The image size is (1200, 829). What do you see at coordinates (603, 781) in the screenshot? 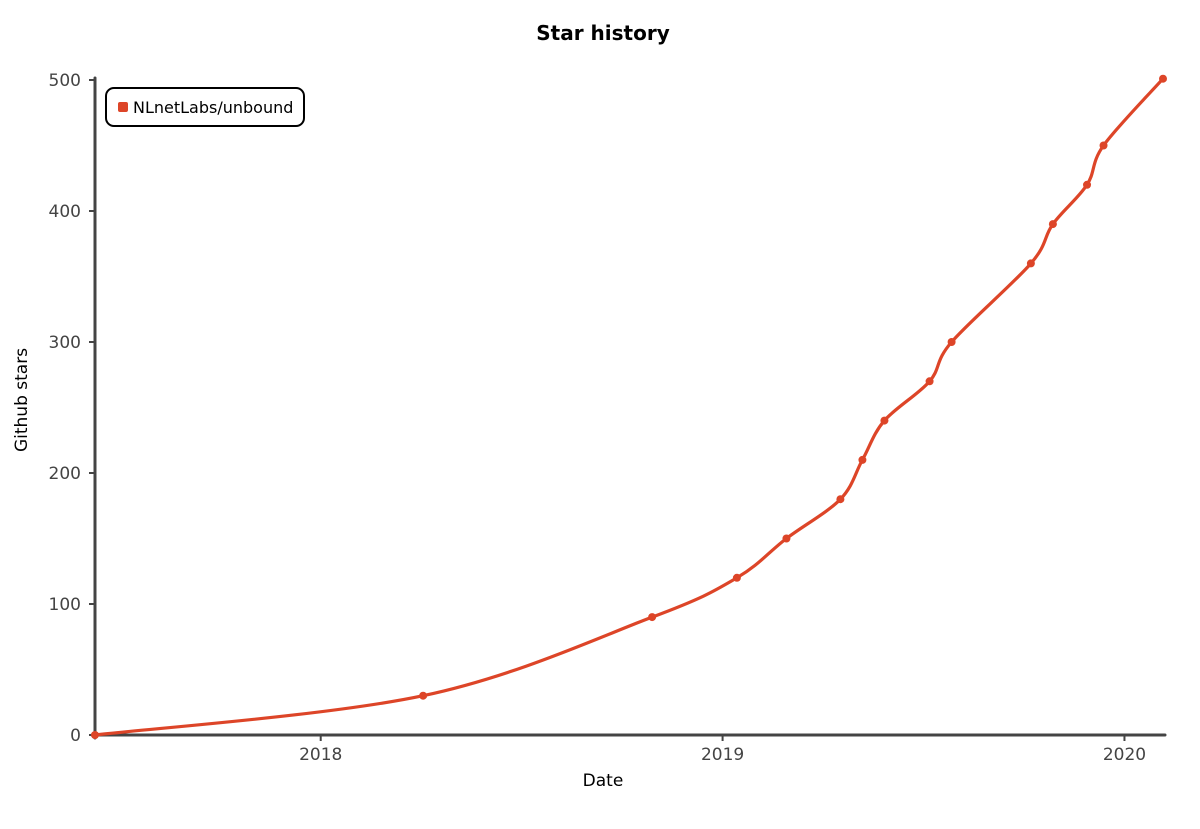
I see `x-axis-label: Date` at bounding box center [603, 781].